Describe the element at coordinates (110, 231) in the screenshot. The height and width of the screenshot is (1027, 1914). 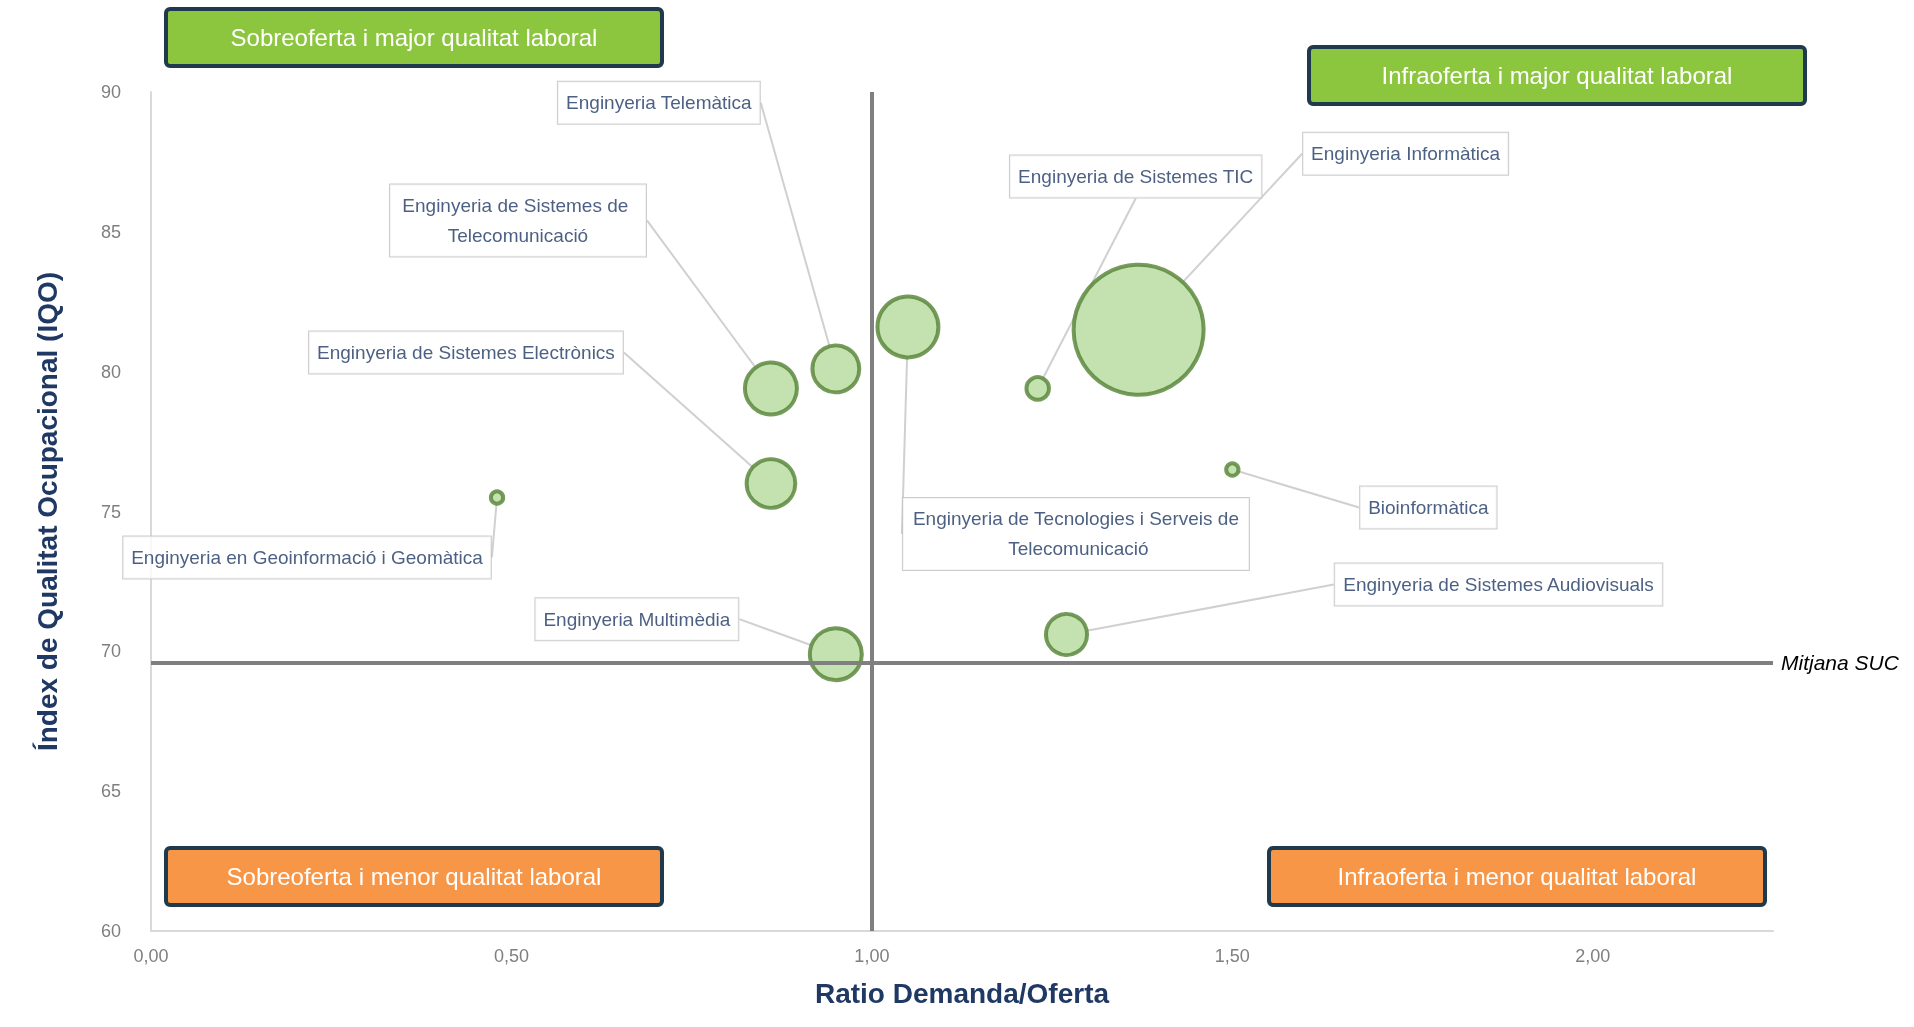
I see `y-tick-label: 85` at that location.